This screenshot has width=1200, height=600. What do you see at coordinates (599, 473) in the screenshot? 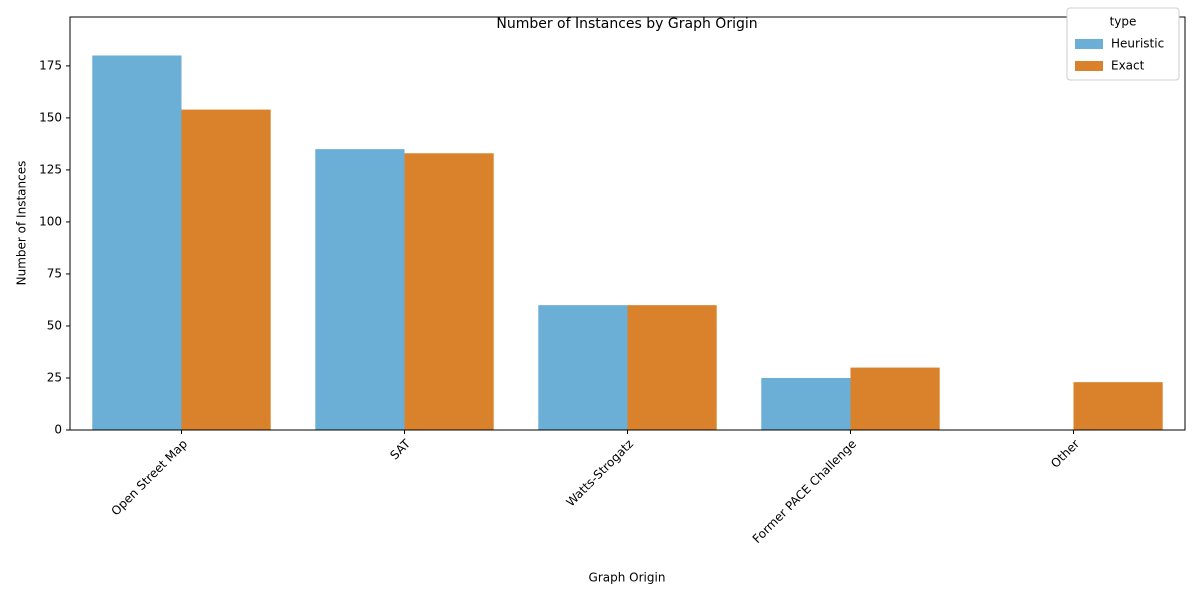
I see `x-tick-label: Watts-Strogatz` at bounding box center [599, 473].